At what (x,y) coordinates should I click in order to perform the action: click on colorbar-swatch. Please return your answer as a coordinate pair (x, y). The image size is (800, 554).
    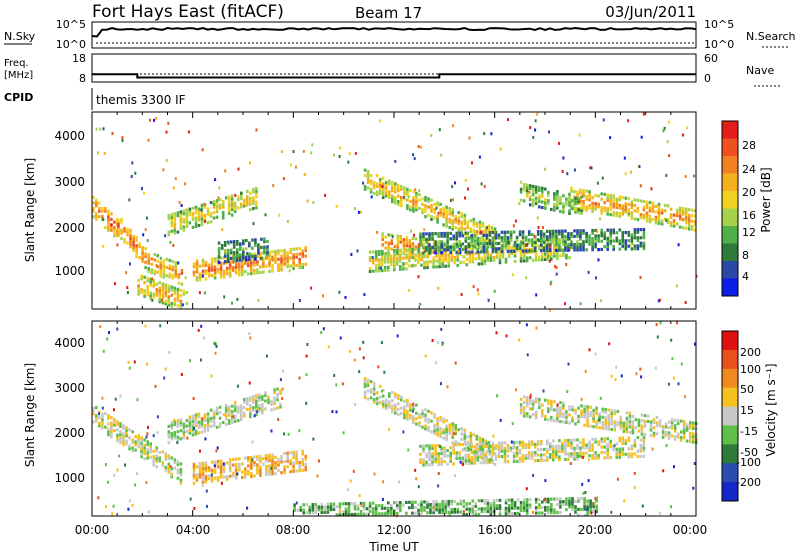
    Looking at the image, I should click on (730, 378).